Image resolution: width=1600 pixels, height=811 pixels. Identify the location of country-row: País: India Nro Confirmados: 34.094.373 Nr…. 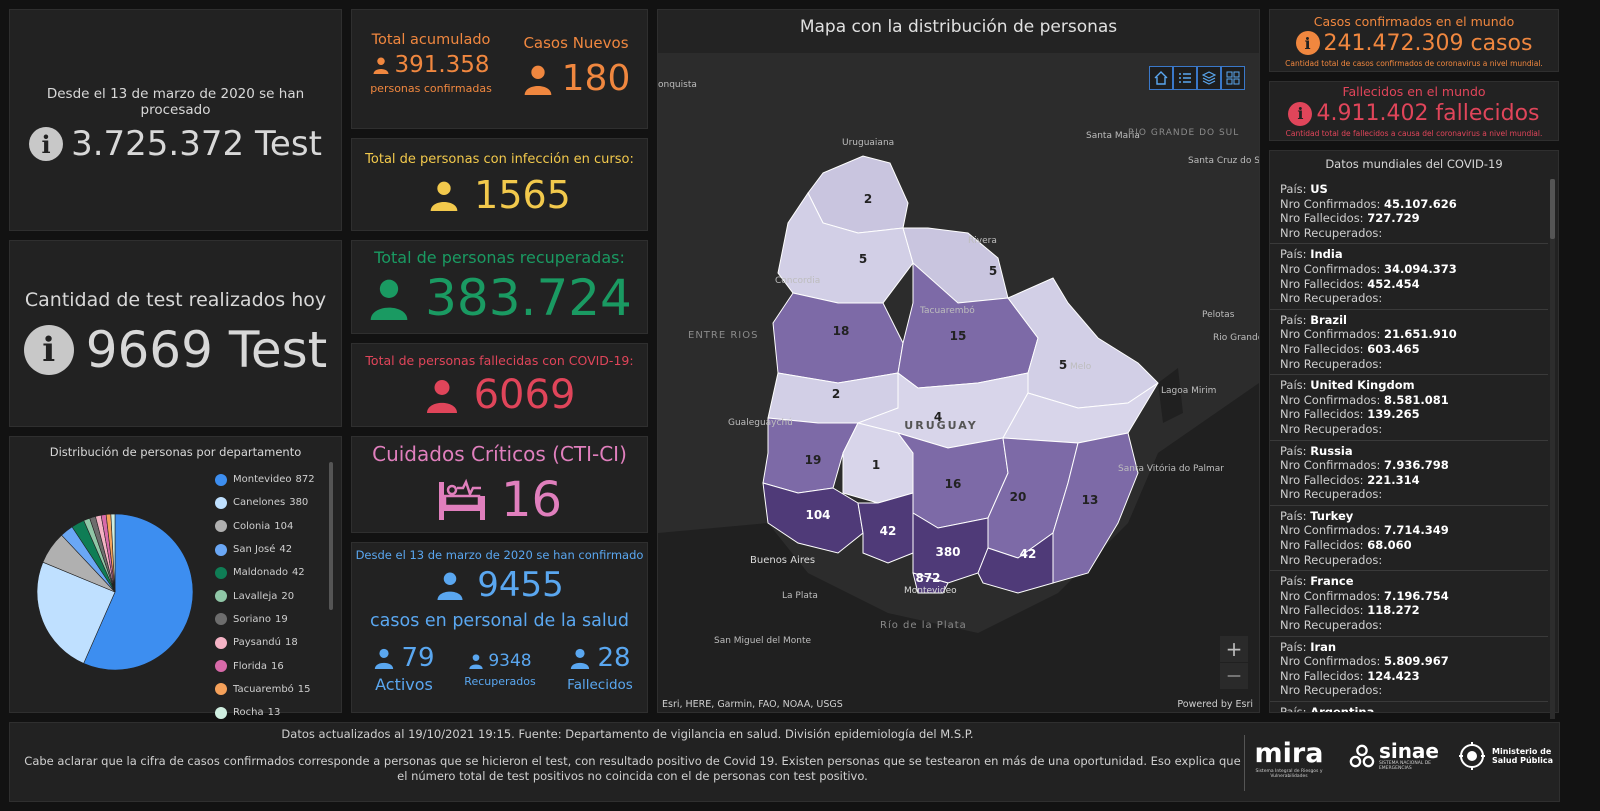
(1409, 277).